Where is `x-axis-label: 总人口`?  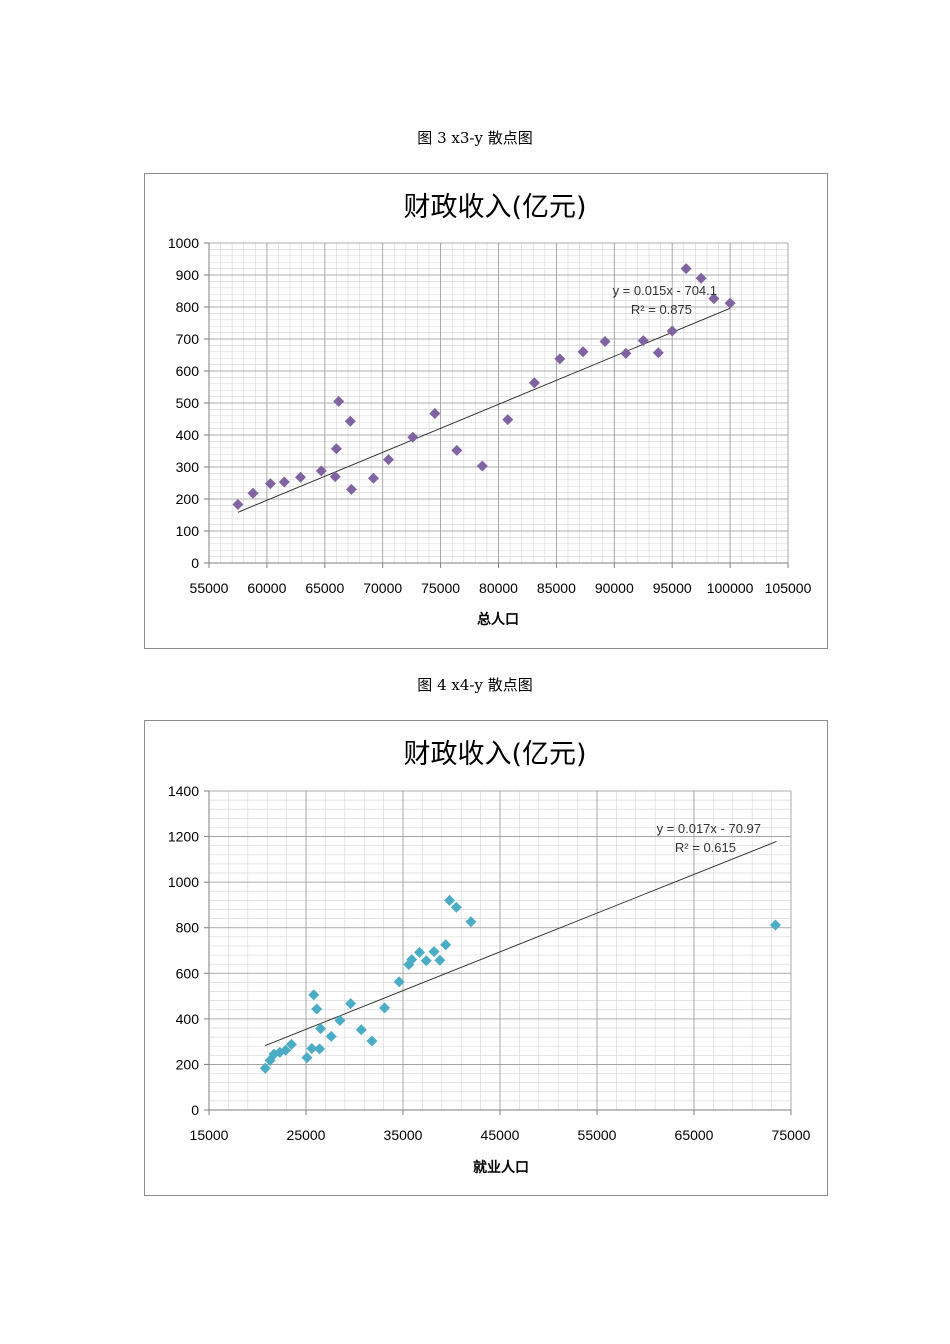
x-axis-label: 总人口 is located at coordinates (498, 619).